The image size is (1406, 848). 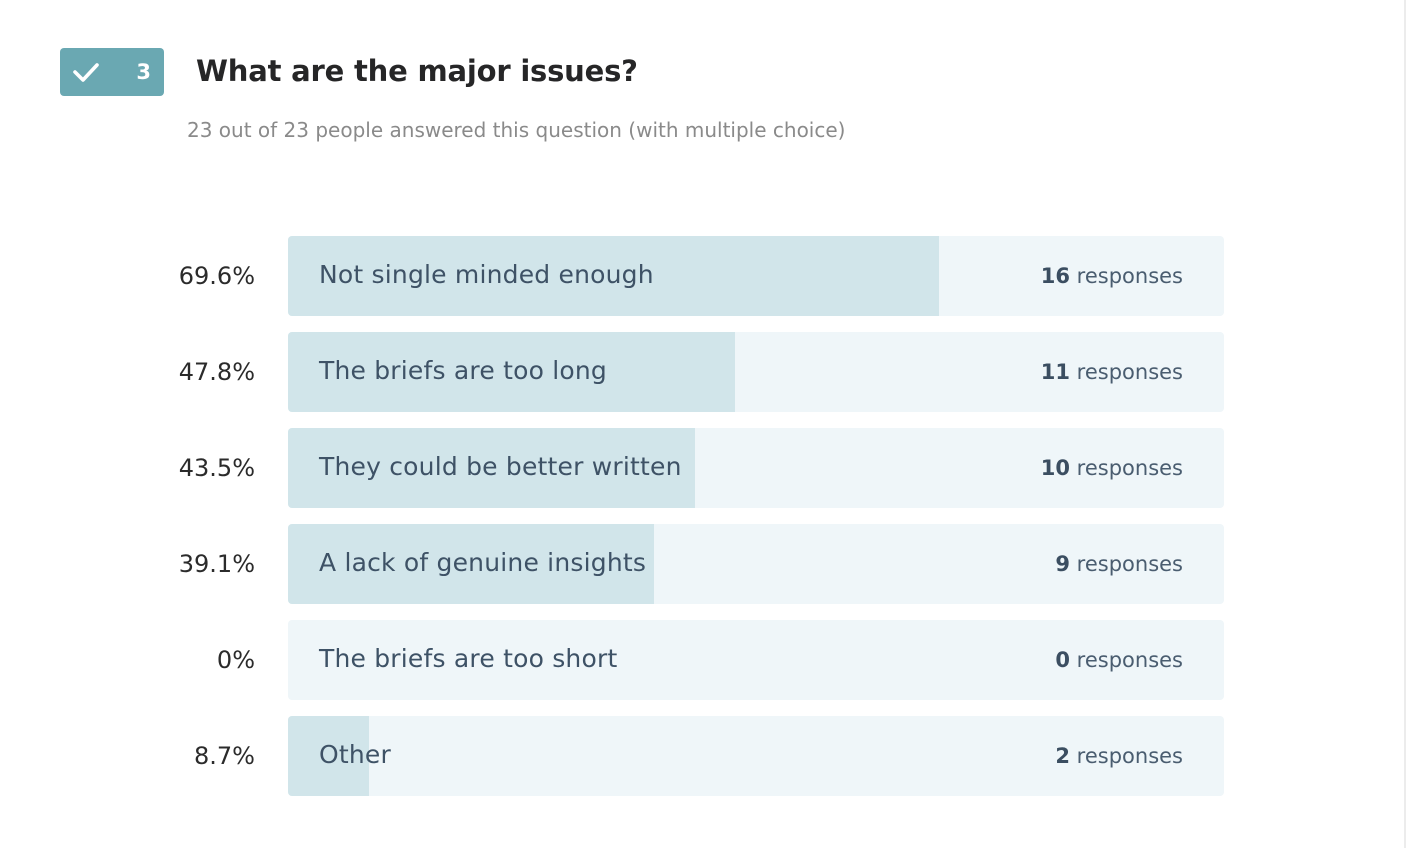 What do you see at coordinates (483, 562) in the screenshot?
I see `option-label: A lack of genuine insights` at bounding box center [483, 562].